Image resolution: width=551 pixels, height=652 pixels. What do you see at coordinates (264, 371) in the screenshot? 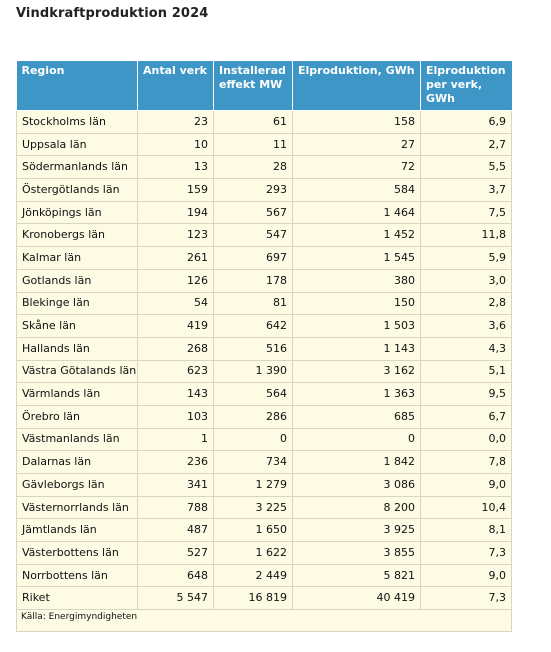
I see `table-row: Västra Götalands län 623 1 390 3 162 5,1` at bounding box center [264, 371].